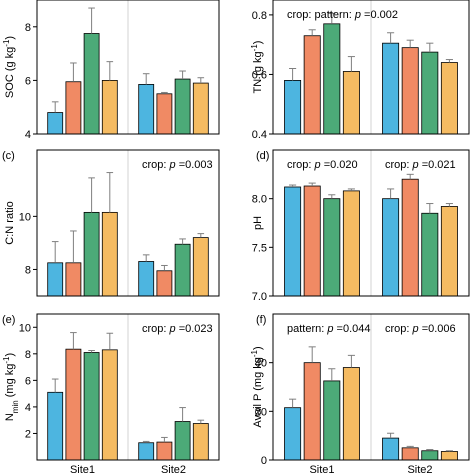 Image resolution: width=474 pixels, height=474 pixels. Describe the element at coordinates (259, 248) in the screenshot. I see `y-tick-label: 7.5` at that location.